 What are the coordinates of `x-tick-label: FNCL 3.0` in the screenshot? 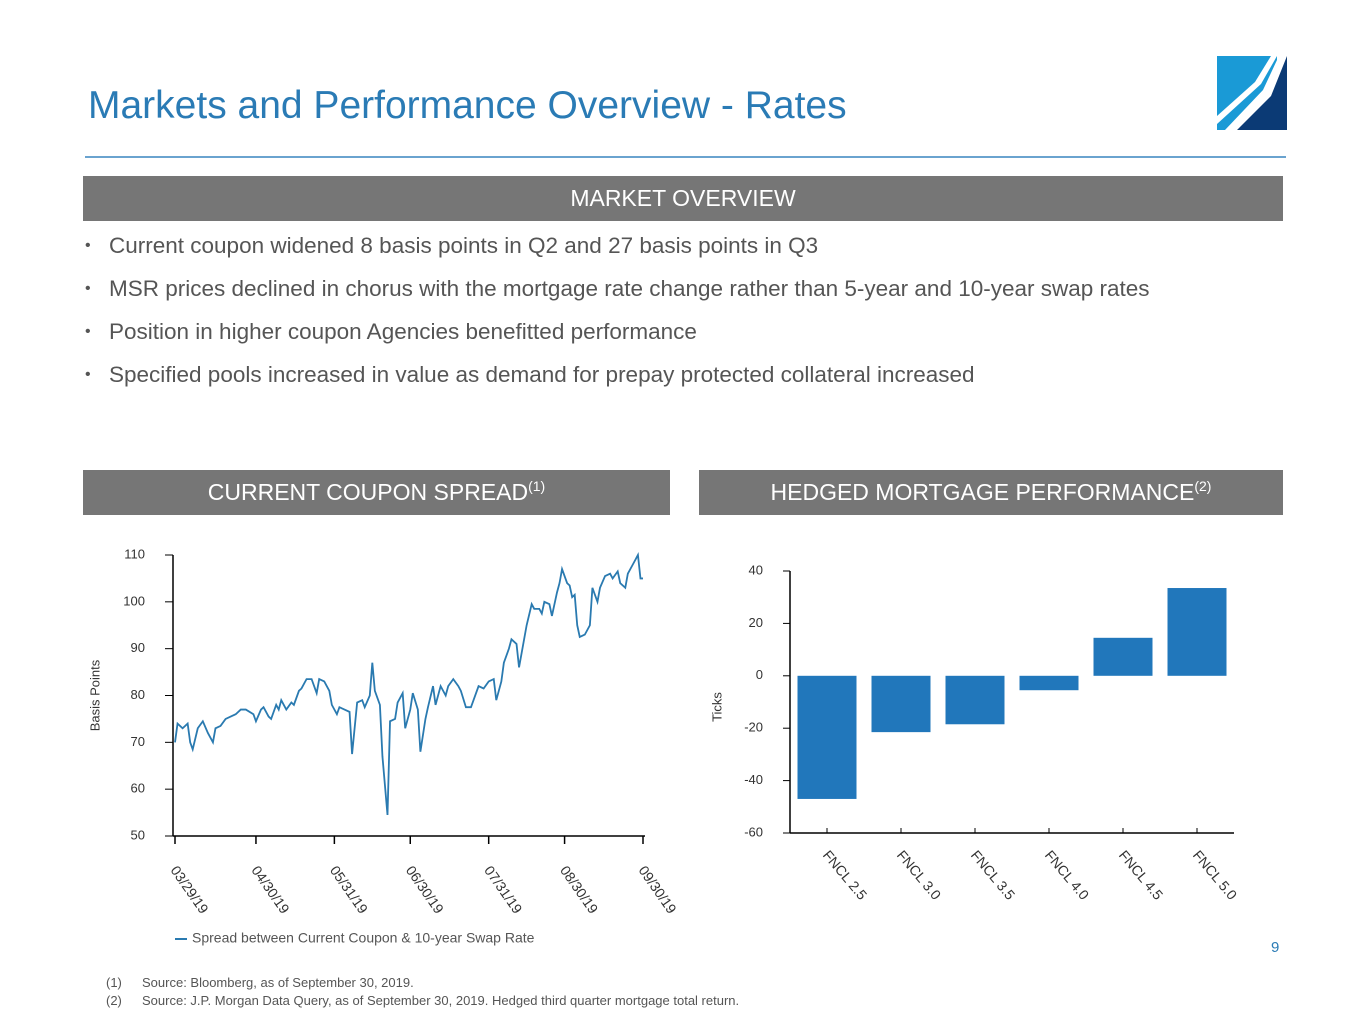 It's located at (919, 875).